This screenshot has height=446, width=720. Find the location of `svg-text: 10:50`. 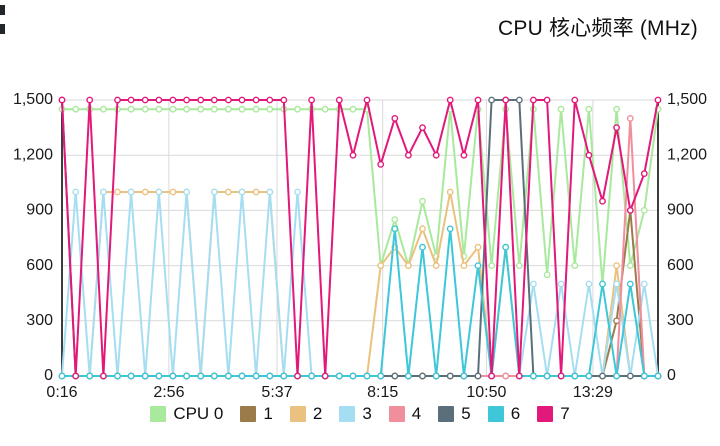

svg-text: 10:50 is located at coordinates (486, 392).